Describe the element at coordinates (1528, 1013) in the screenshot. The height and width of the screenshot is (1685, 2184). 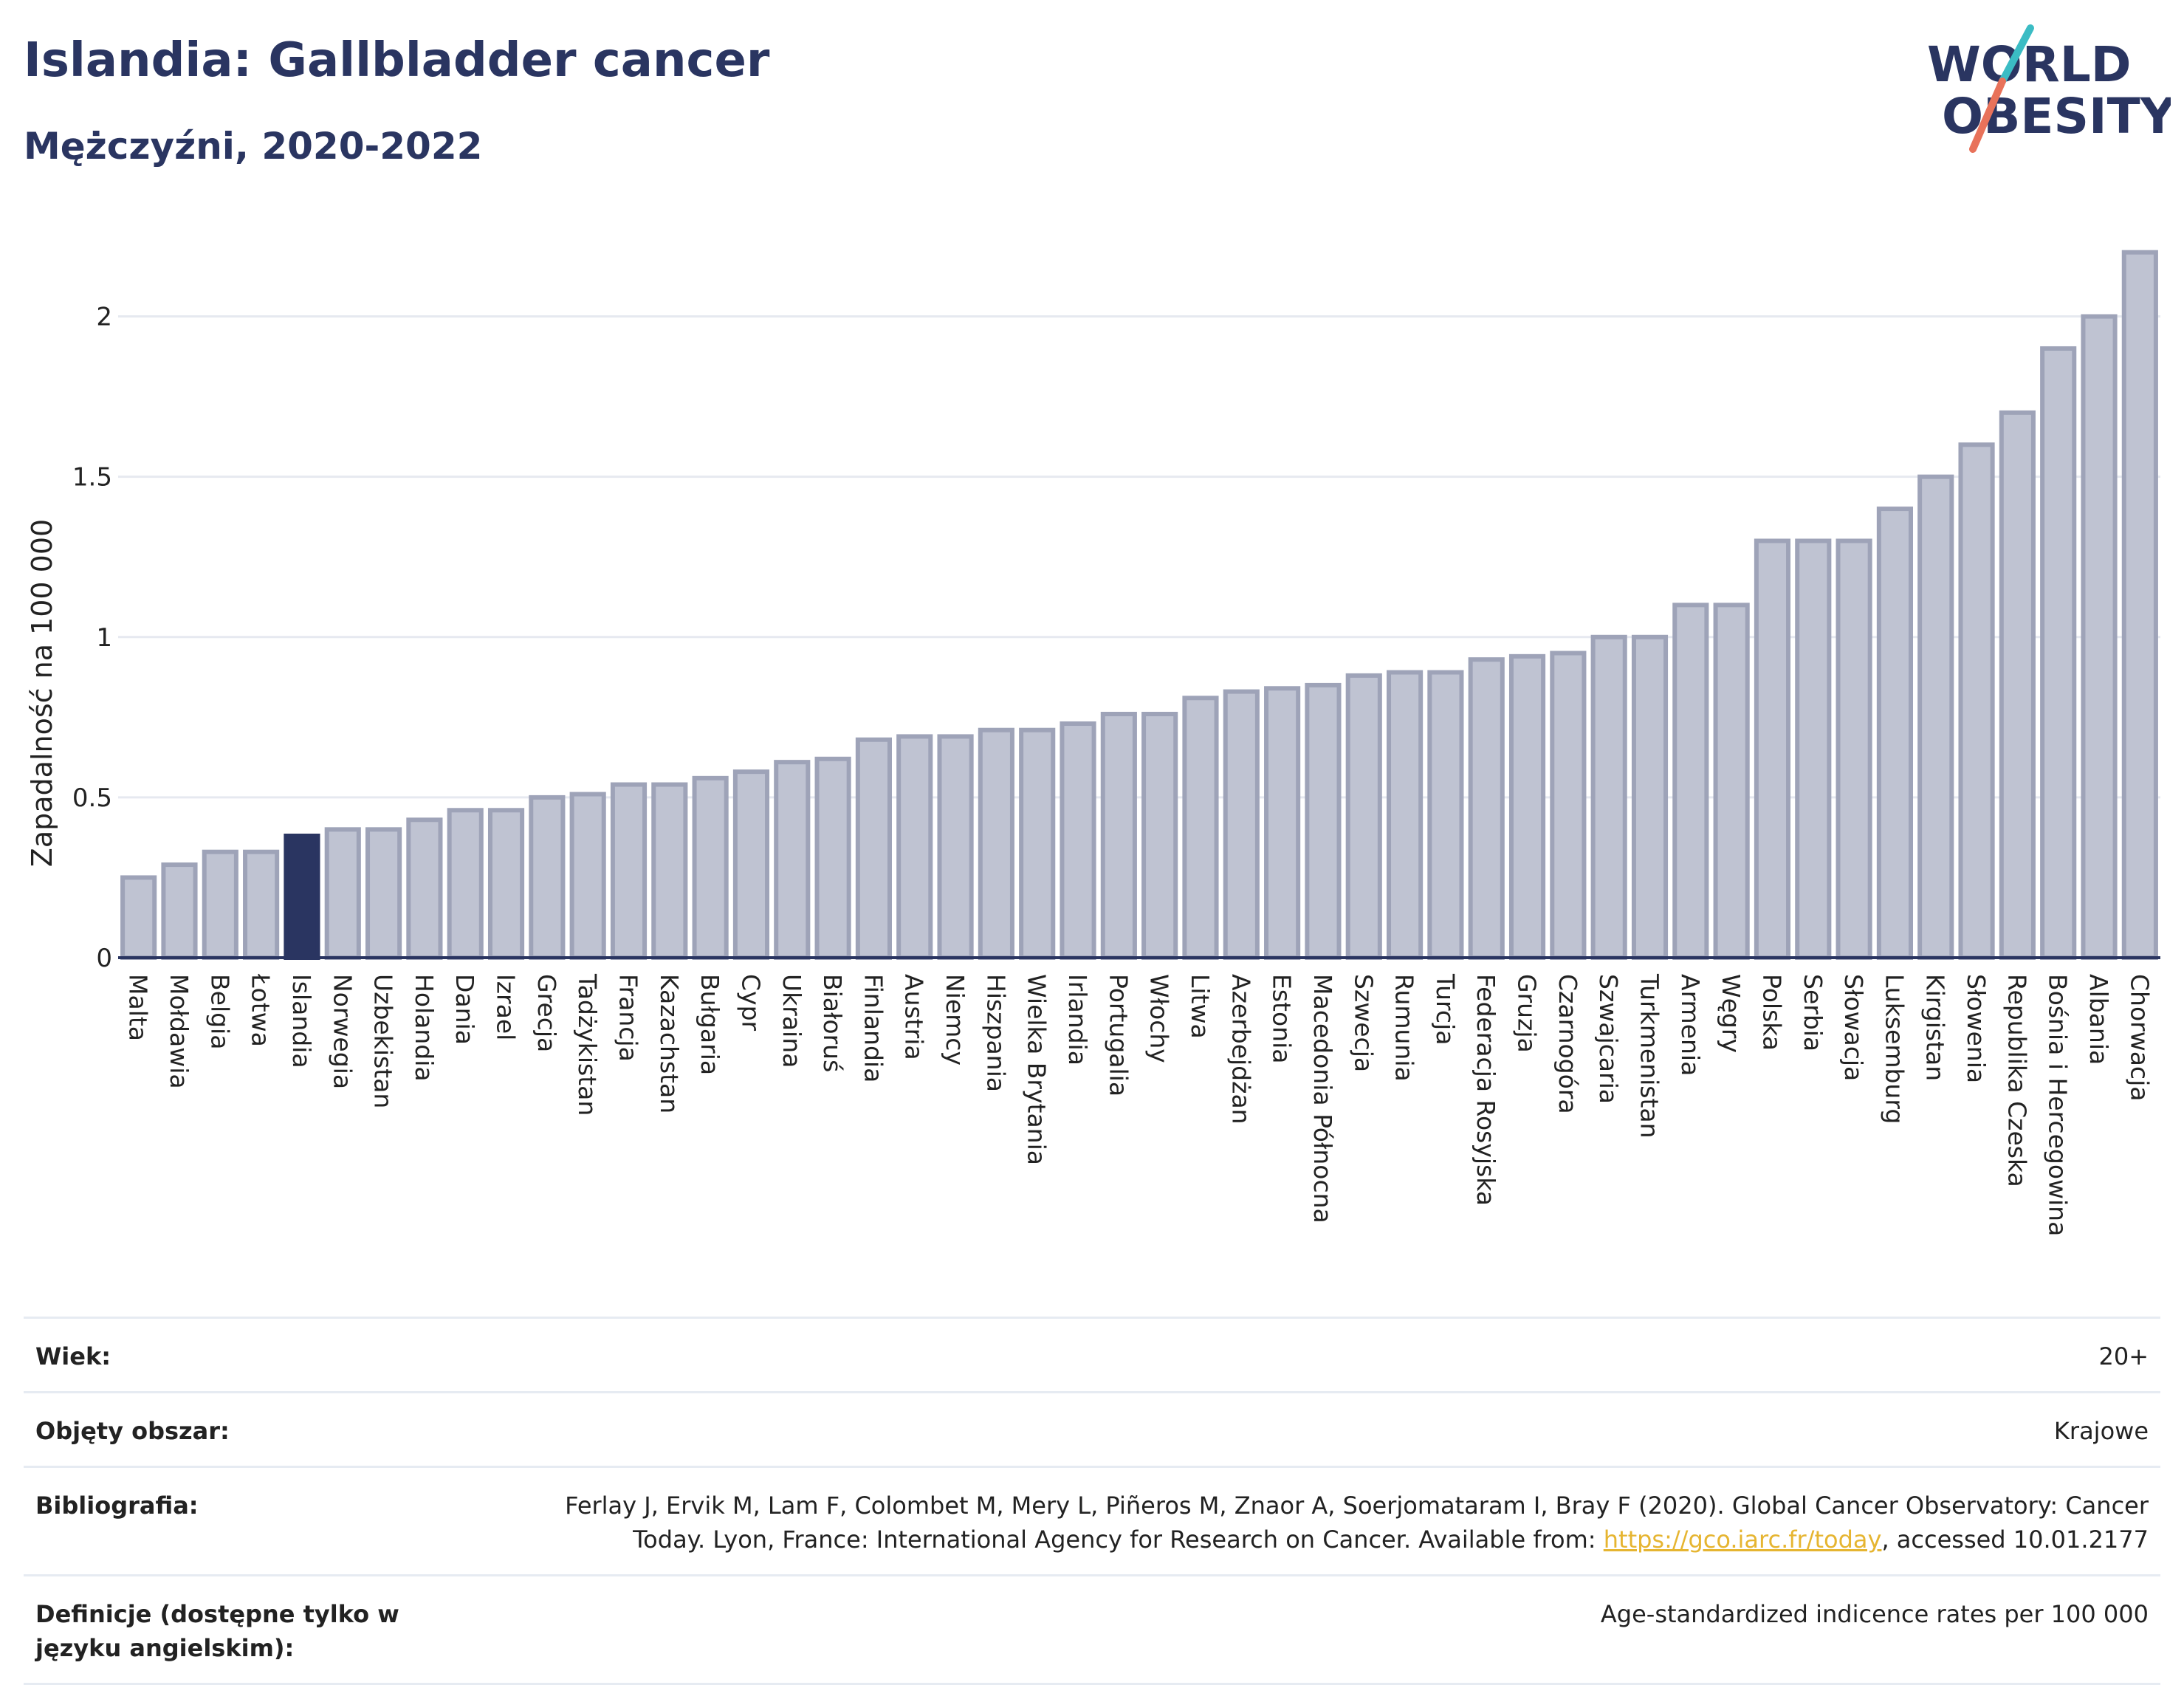
I see `category-label: Gruzja` at that location.